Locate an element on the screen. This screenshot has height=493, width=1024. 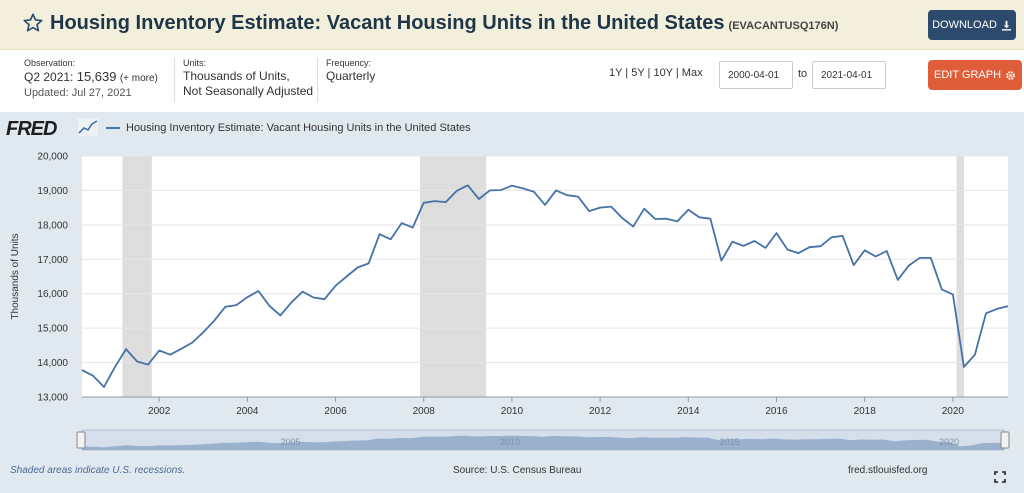
navigator-left-handle is located at coordinates (81, 440).